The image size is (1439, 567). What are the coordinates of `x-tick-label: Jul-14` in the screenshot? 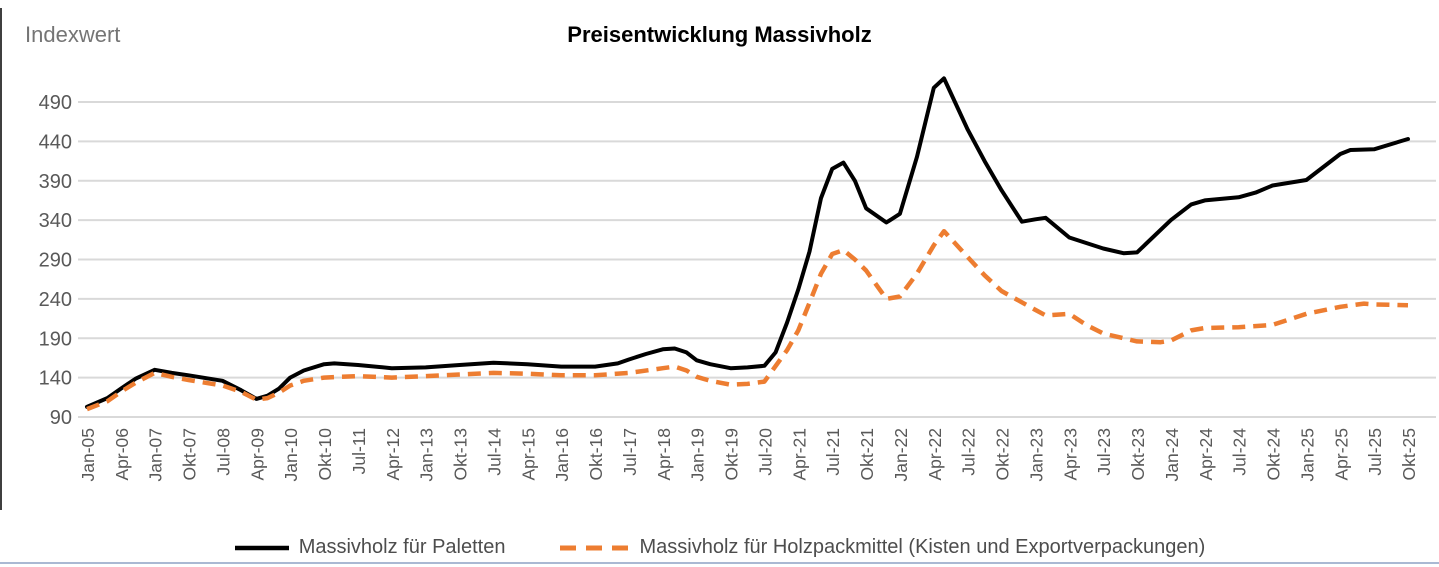 It's located at (494, 452).